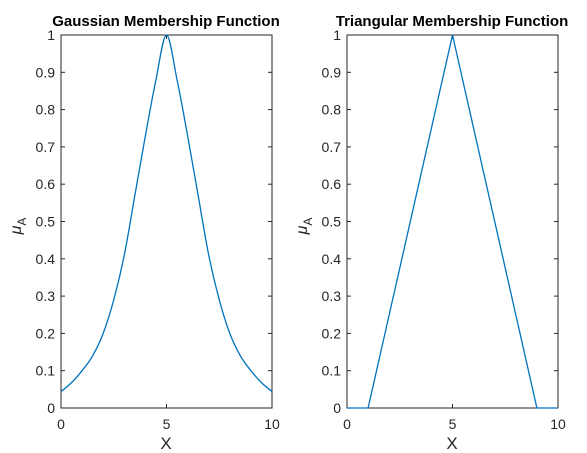  Describe the element at coordinates (452, 21) in the screenshot. I see `chart-title: Triangular Membership Function` at that location.